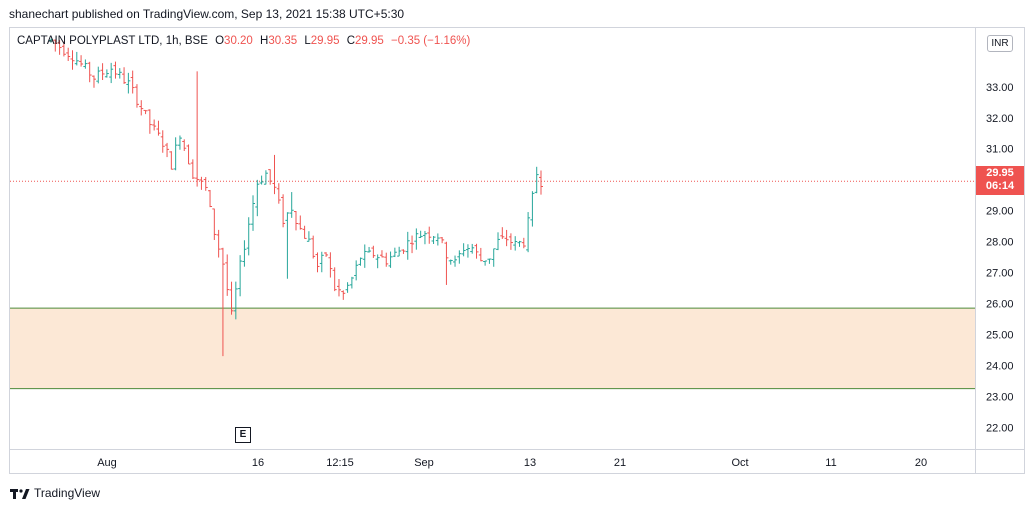  Describe the element at coordinates (517, 449) in the screenshot. I see `time-axis-separator` at that location.